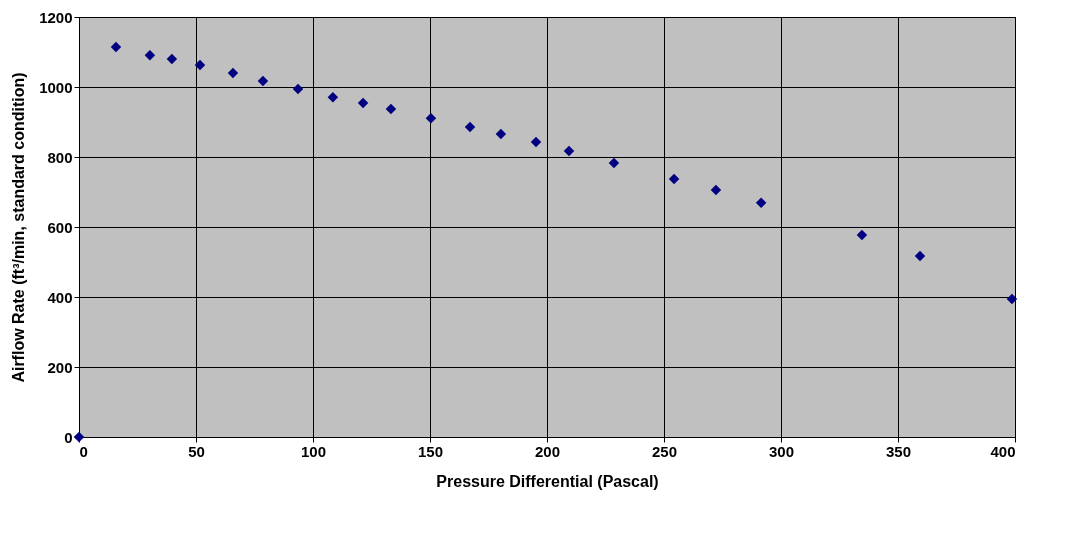 The height and width of the screenshot is (548, 1073). I want to click on x-tick-label: 200, so click(547, 451).